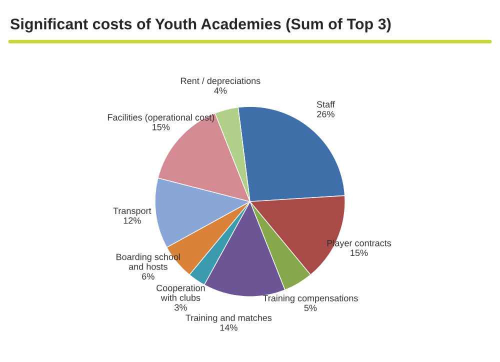  Describe the element at coordinates (220, 90) in the screenshot. I see `data-label: 4%` at that location.